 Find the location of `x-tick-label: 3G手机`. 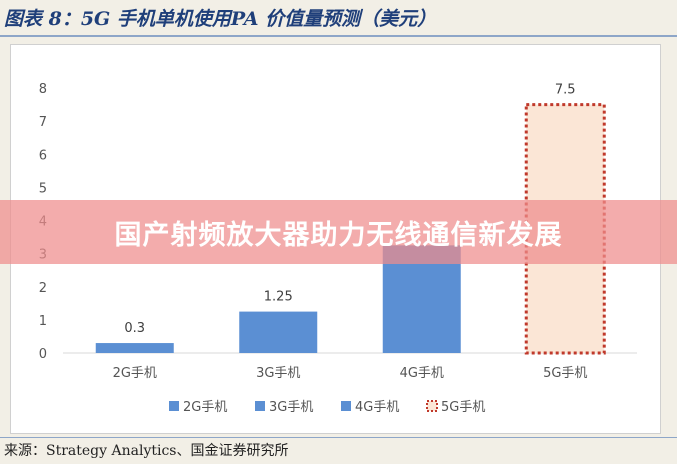

x-tick-label: 3G手机 is located at coordinates (278, 373).